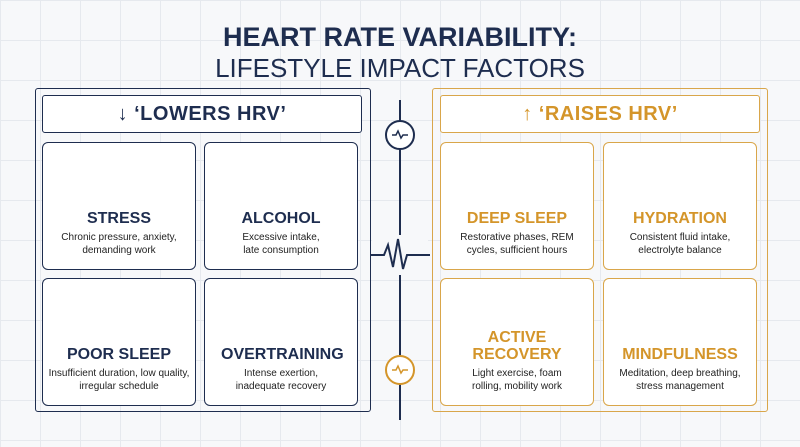  What do you see at coordinates (118, 218) in the screenshot?
I see `card-title: STRESS` at bounding box center [118, 218].